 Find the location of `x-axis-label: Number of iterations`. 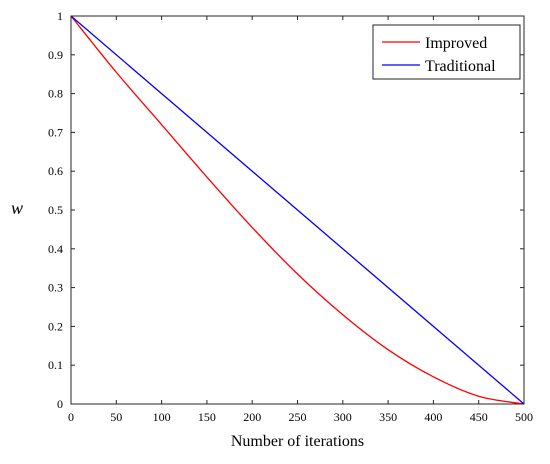

x-axis-label: Number of iterations is located at coordinates (297, 441).